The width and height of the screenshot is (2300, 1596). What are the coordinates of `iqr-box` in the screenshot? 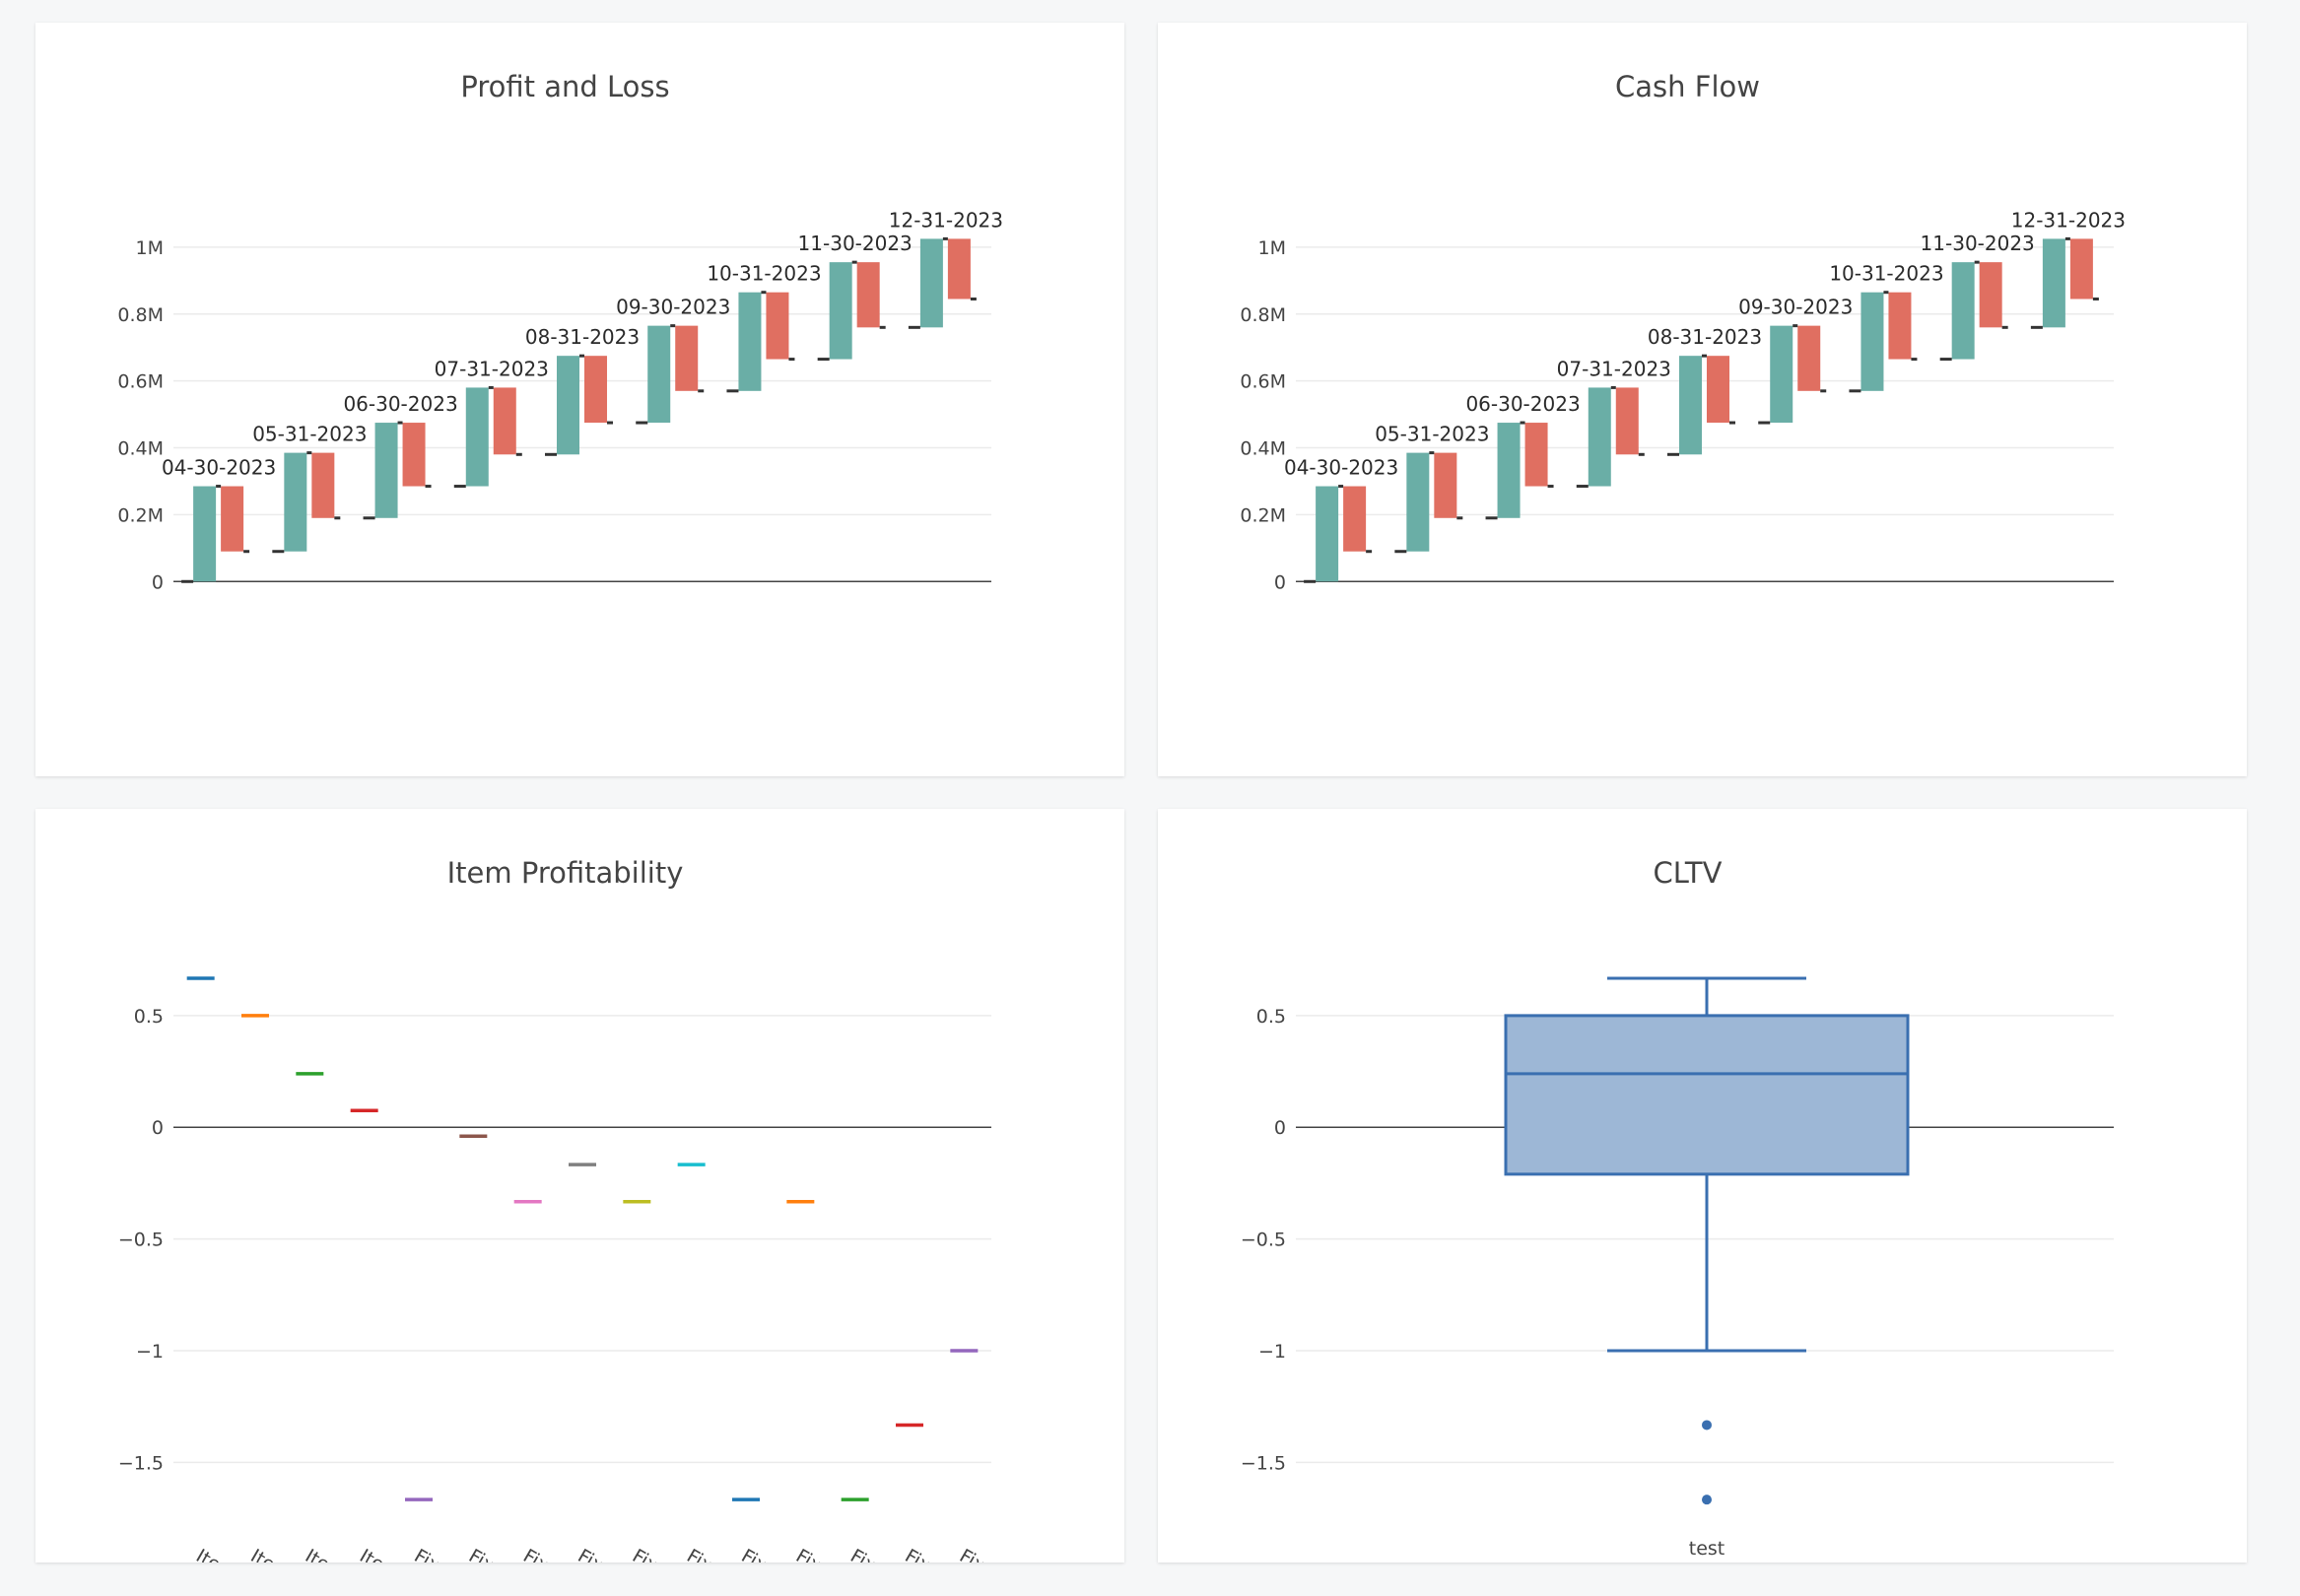 It's located at (1707, 1095).